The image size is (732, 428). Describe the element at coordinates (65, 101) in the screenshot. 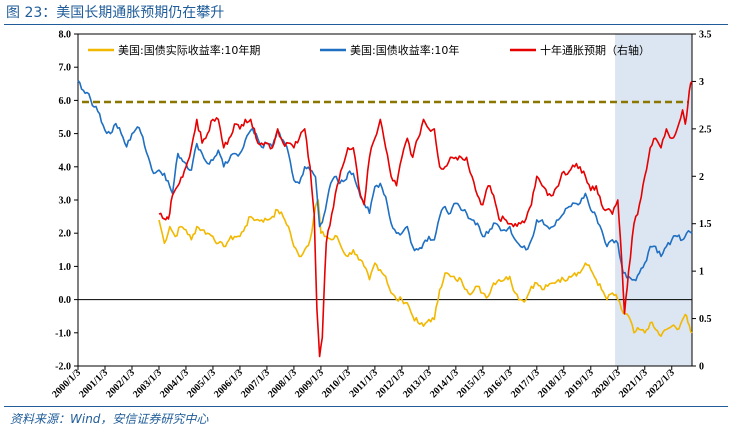

I see `left-tick-label: 6.0` at that location.